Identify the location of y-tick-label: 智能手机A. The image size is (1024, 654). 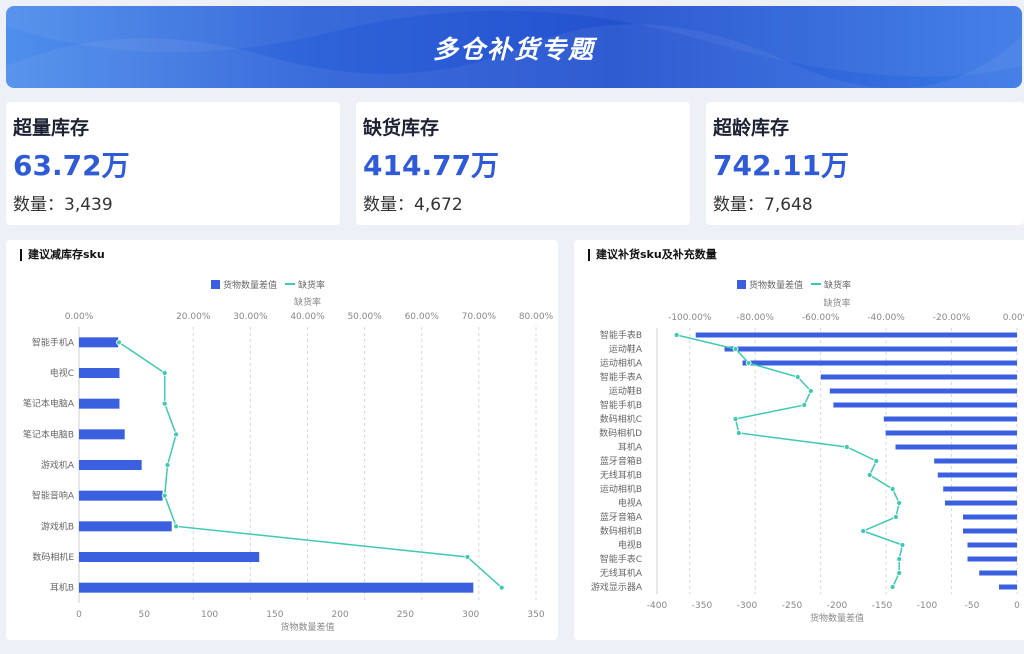
(53, 342).